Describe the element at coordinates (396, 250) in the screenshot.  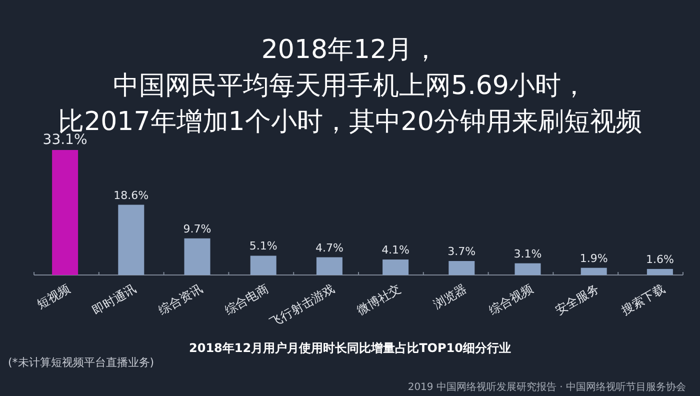
I see `data-label: 4.1%` at that location.